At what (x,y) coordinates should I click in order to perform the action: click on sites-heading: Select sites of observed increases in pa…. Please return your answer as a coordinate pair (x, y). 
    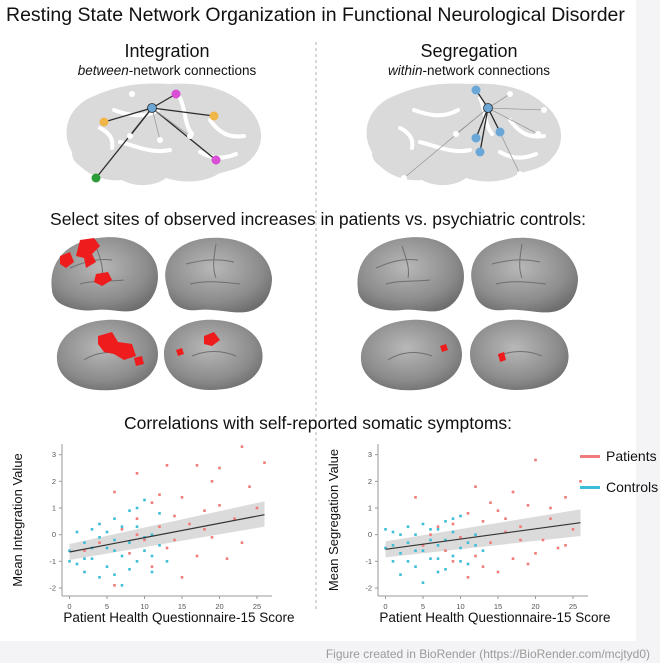
    Looking at the image, I should click on (318, 219).